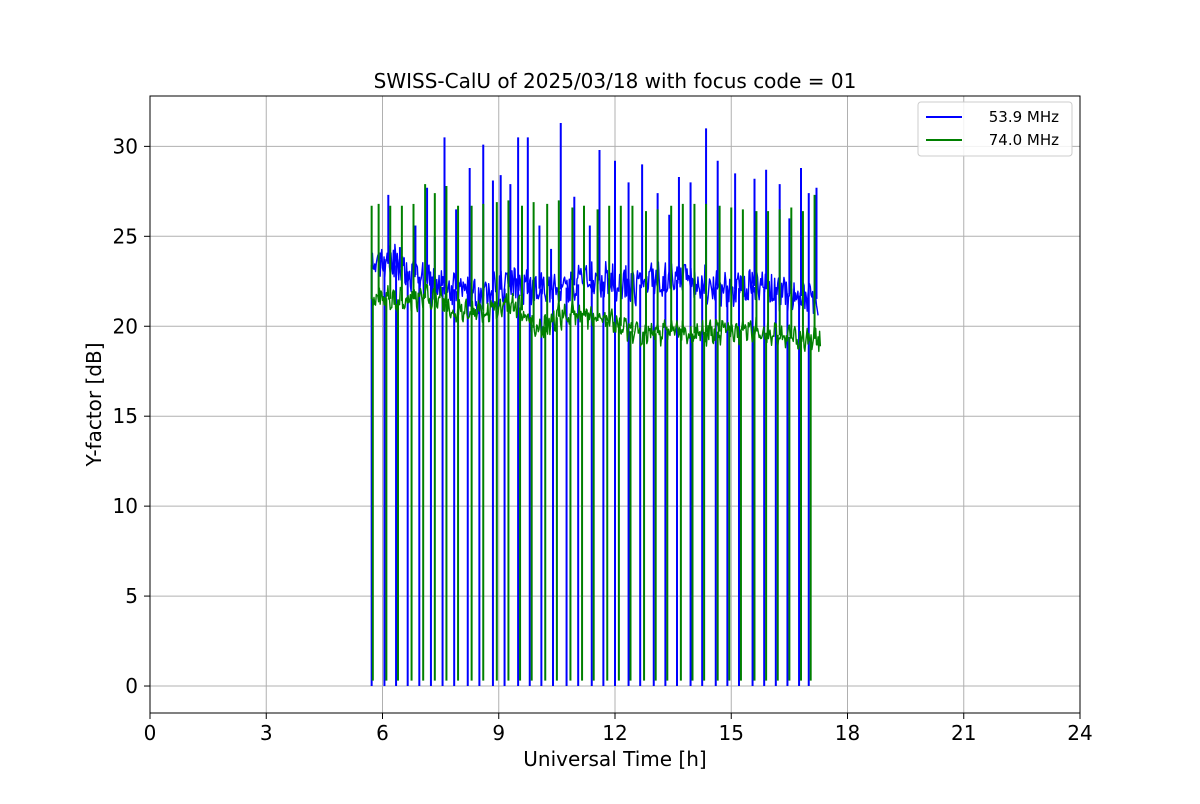 Image resolution: width=1200 pixels, height=804 pixels. I want to click on x-tick-label: 9, so click(498, 733).